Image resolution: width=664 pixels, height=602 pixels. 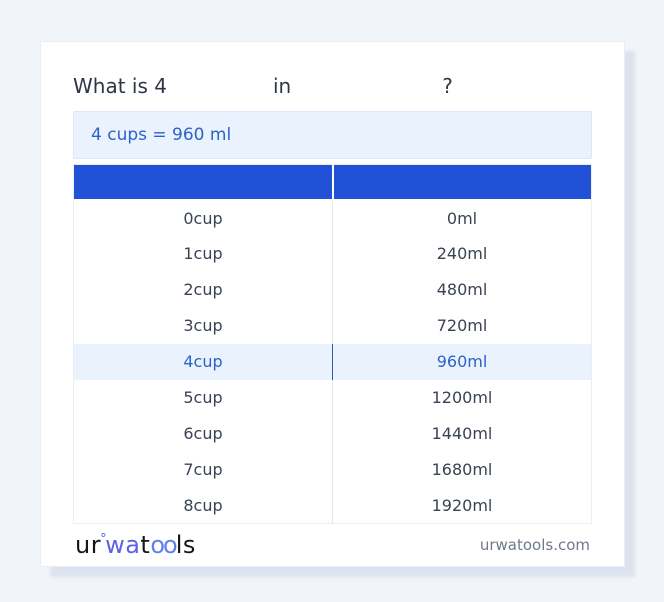 What do you see at coordinates (203, 289) in the screenshot?
I see `cup-cell: 2cup` at bounding box center [203, 289].